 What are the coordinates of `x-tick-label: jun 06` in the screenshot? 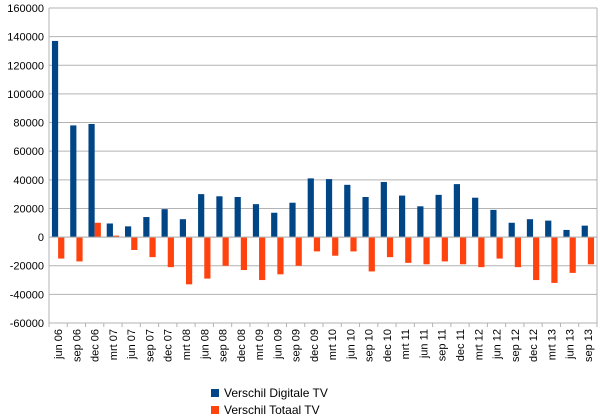 It's located at (59, 344).